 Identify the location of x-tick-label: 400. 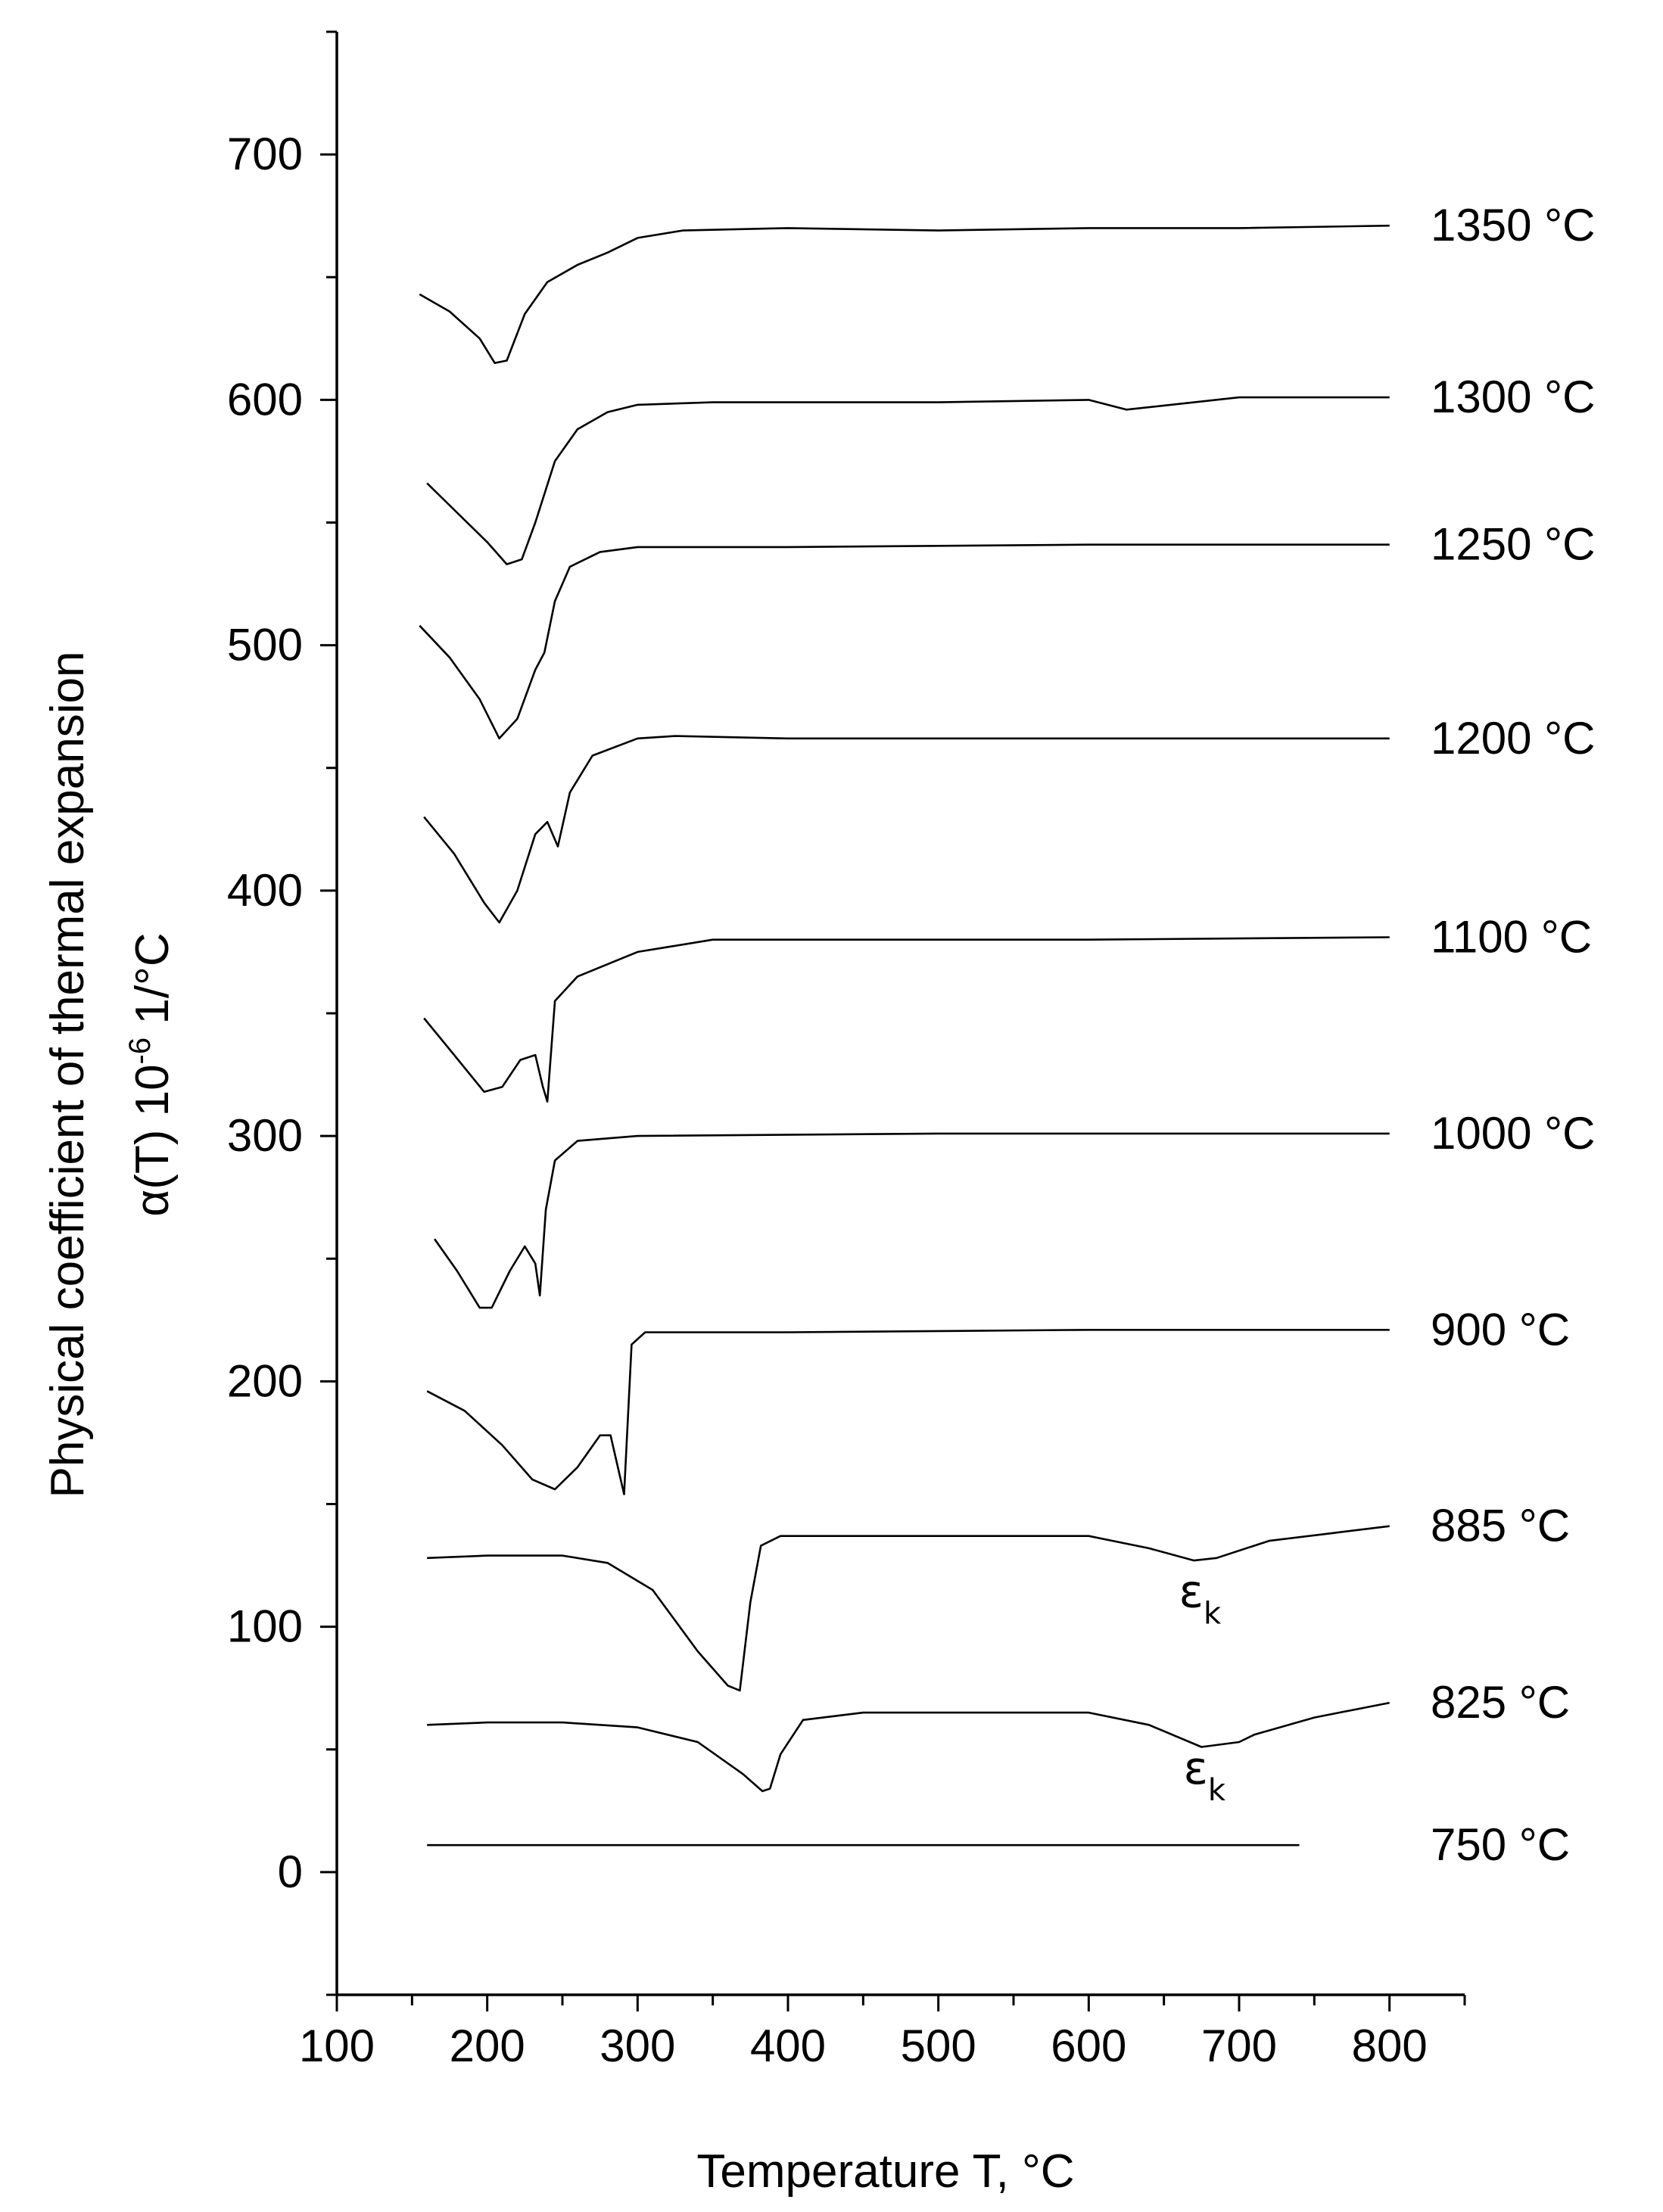
(788, 2046).